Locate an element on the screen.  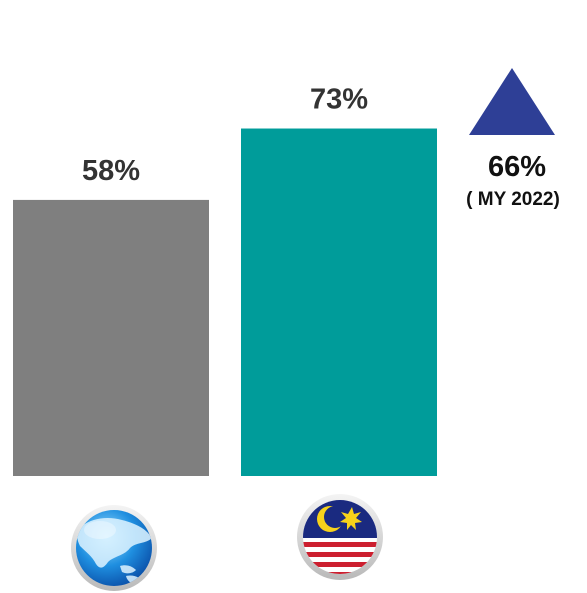
malaysia-flag-icon is located at coordinates (340, 537).